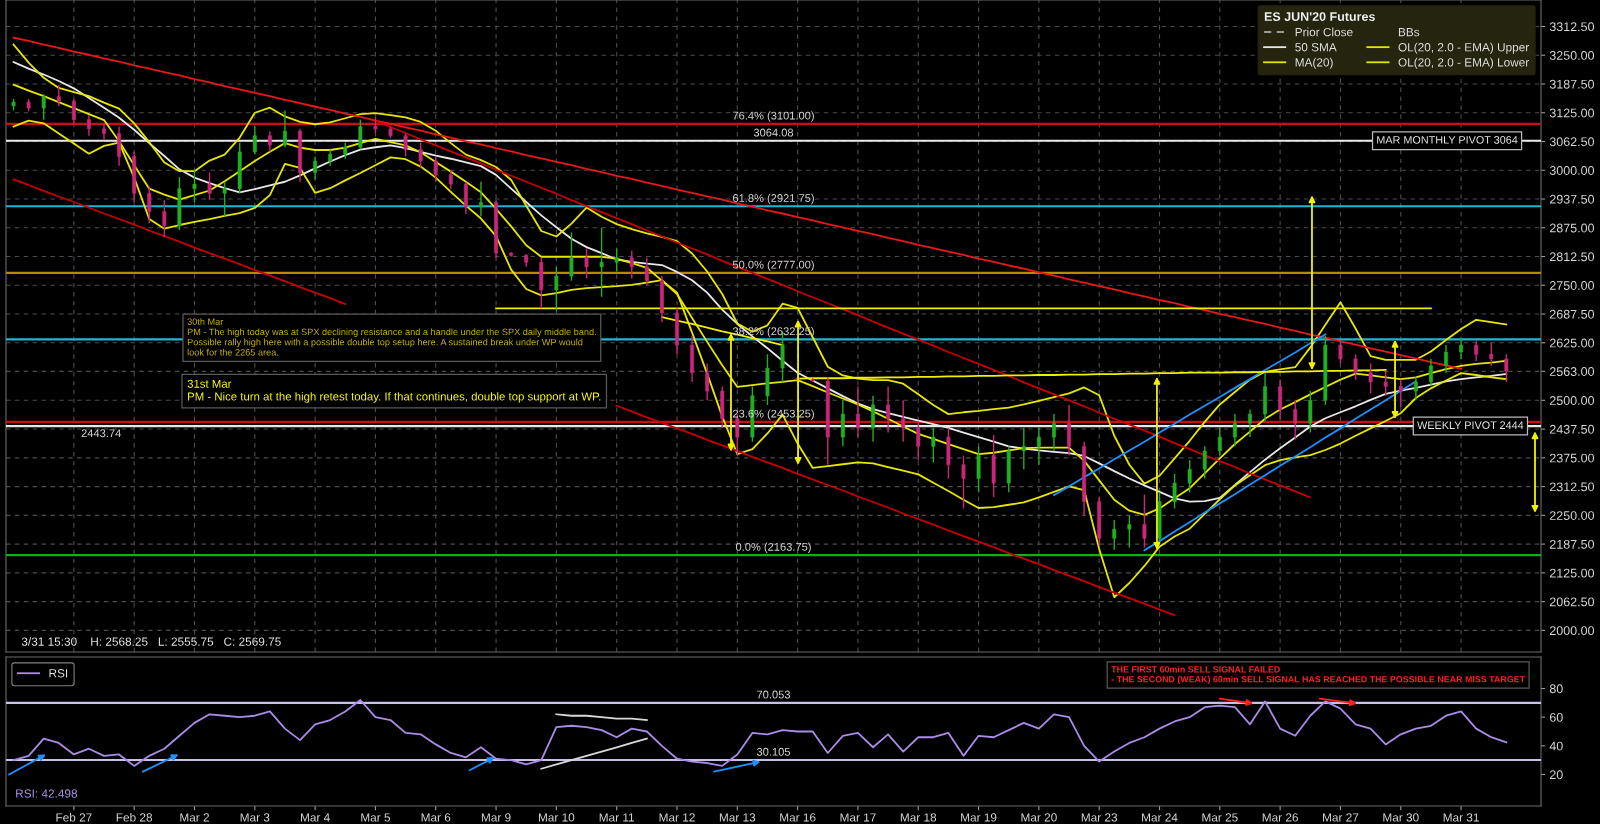 This screenshot has width=1600, height=824. I want to click on x-tick-label: Mar 19, so click(979, 817).